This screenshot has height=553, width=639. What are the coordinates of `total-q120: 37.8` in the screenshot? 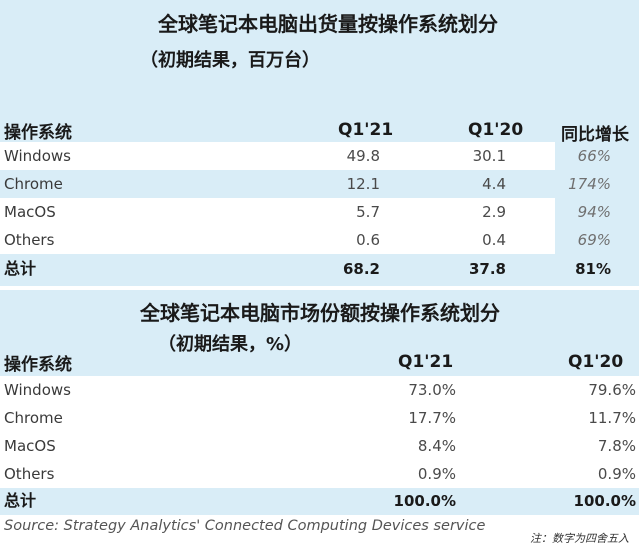 It's located at (487, 269).